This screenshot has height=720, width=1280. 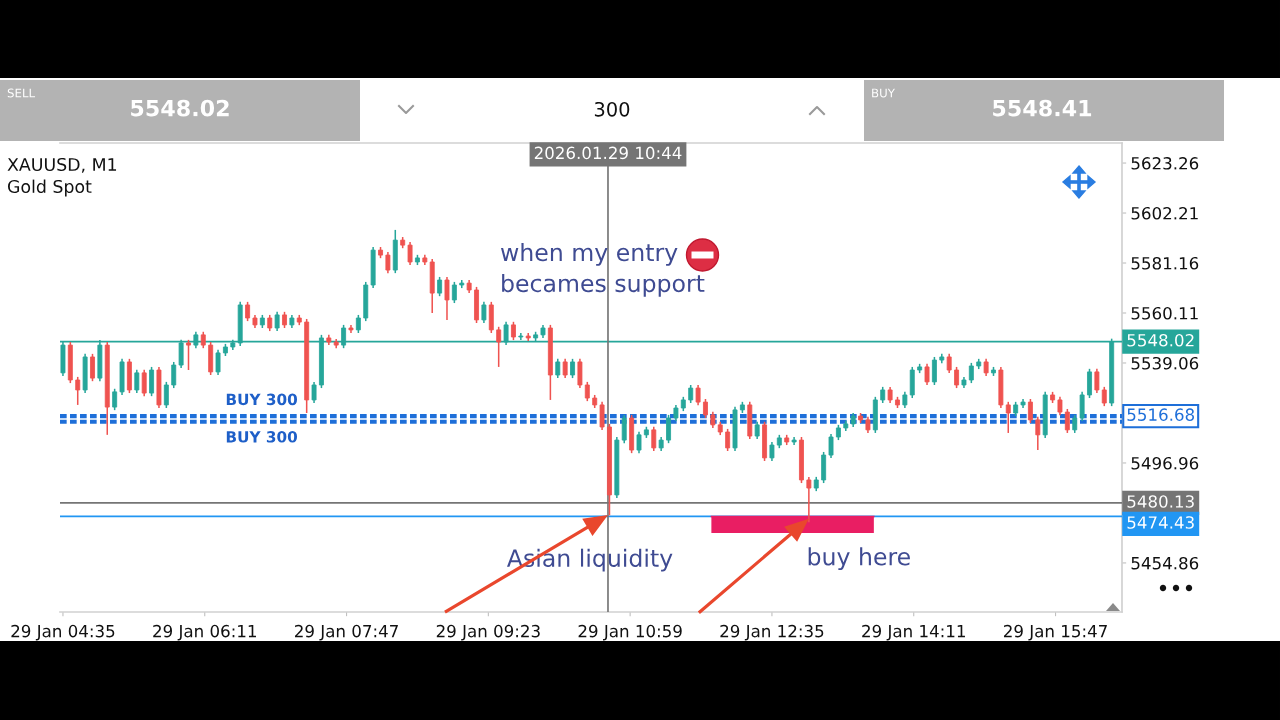 I want to click on x-tick-label: 29 Jan 04:35, so click(x=63, y=632).